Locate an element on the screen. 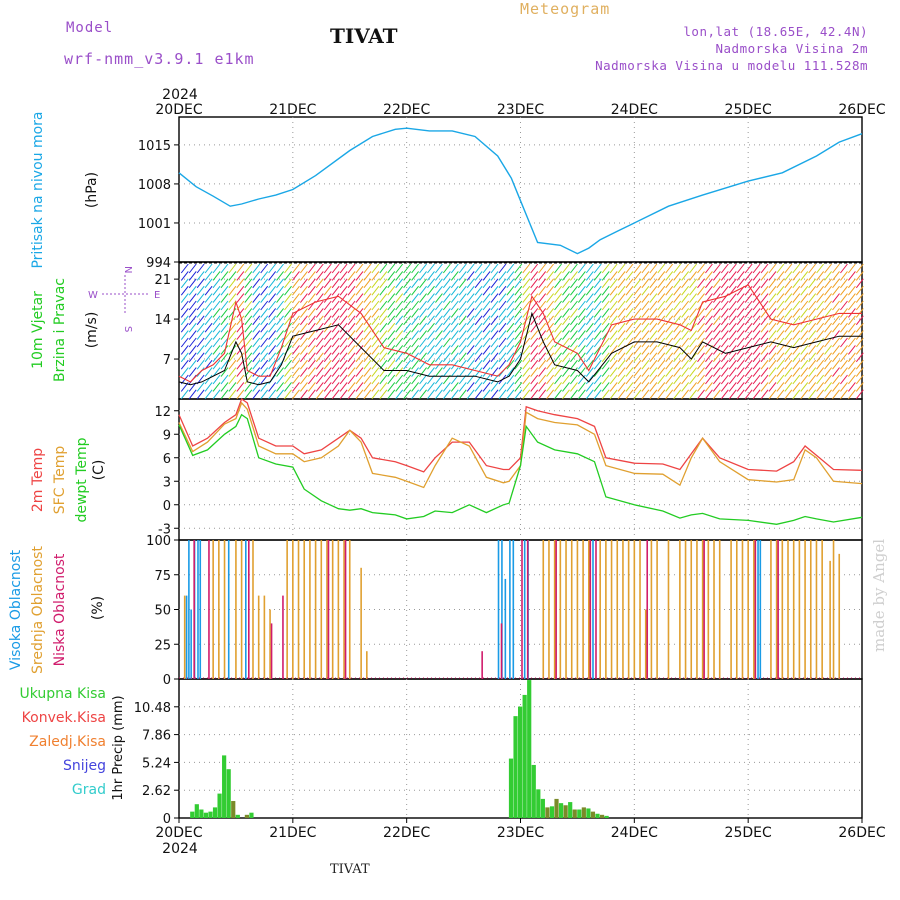 This screenshot has width=900, height=900. x-tick-label-bottom: 23DEC is located at coordinates (520, 833).